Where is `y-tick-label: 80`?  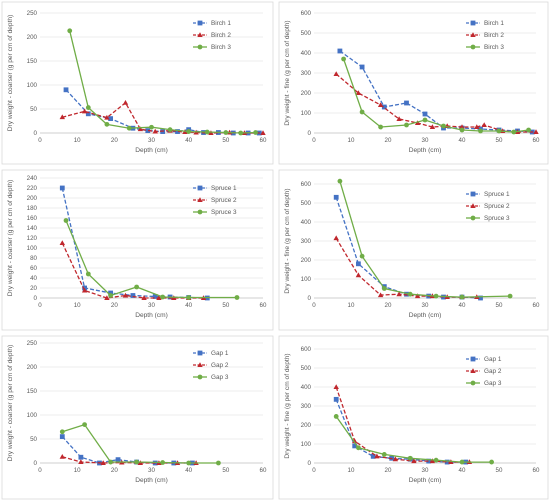 y-tick-label: 80 is located at coordinates (33, 258).